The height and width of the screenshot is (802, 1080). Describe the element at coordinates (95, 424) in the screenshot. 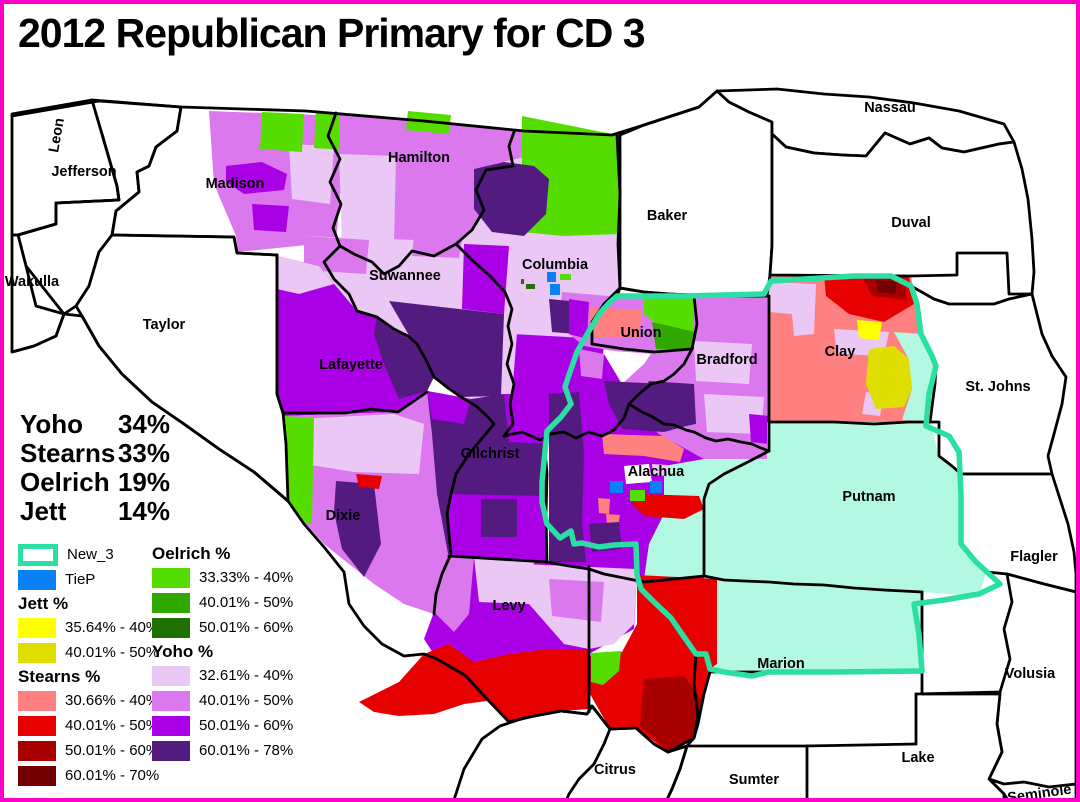

I see `result-row: Yoho 34%` at that location.